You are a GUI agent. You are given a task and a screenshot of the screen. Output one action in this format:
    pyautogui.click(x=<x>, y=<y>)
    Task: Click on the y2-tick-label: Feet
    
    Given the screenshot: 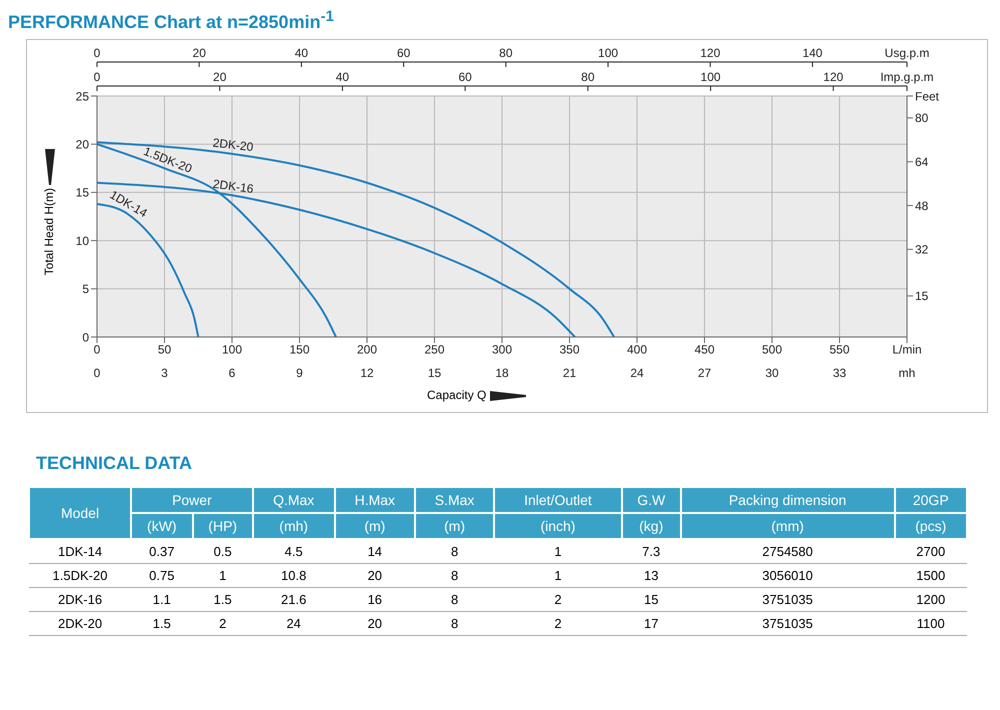 What is the action you would take?
    pyautogui.click(x=927, y=96)
    